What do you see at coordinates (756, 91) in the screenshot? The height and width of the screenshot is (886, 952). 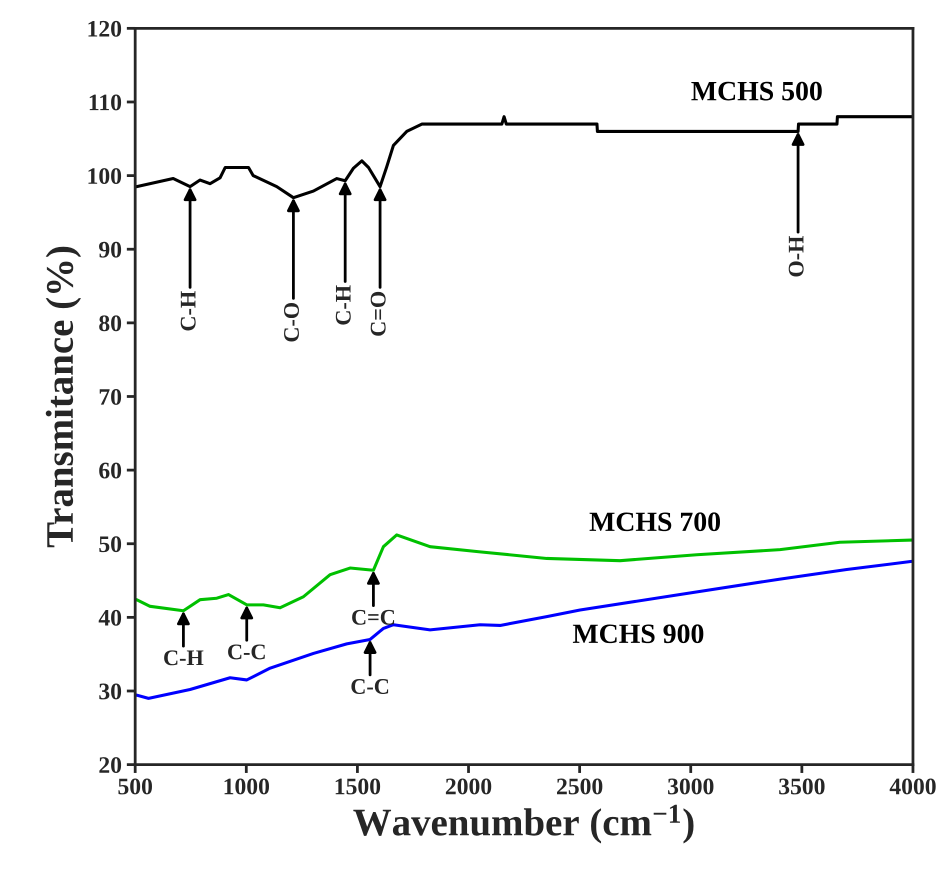 I see `series-label: MCHS 500` at bounding box center [756, 91].